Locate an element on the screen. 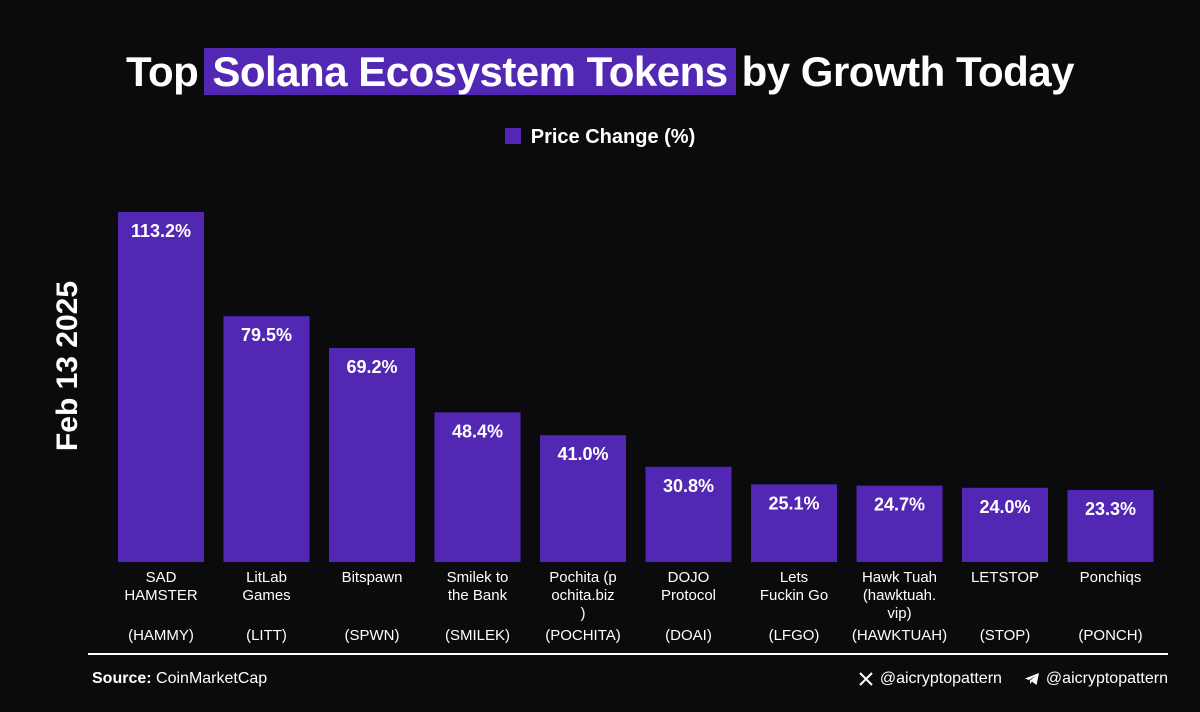 The width and height of the screenshot is (1200, 712). source-credit: Source: CoinMarketCap is located at coordinates (179, 679).